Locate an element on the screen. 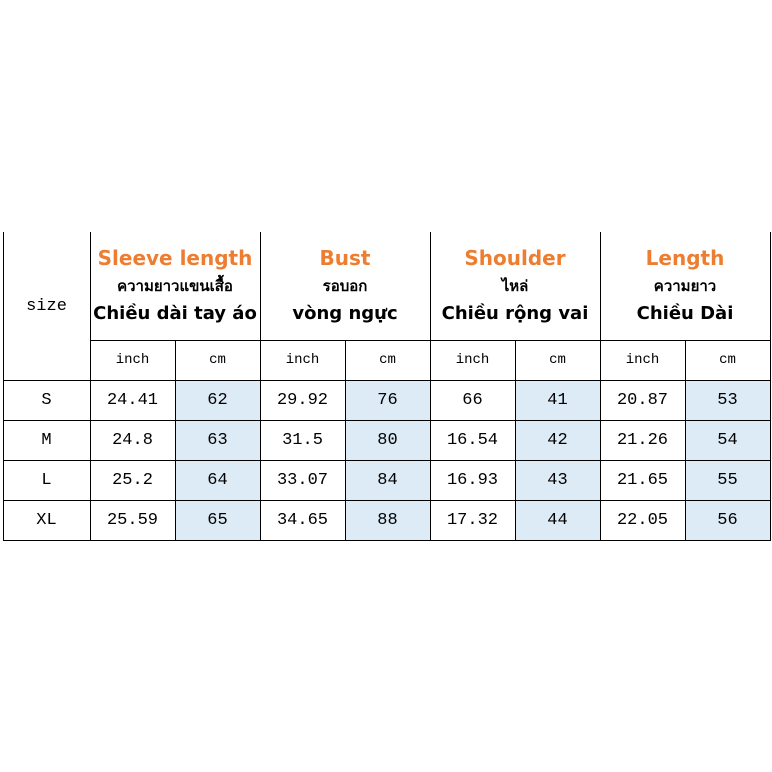 This screenshot has height=772, width=772. value-cell: 56 is located at coordinates (727, 520).